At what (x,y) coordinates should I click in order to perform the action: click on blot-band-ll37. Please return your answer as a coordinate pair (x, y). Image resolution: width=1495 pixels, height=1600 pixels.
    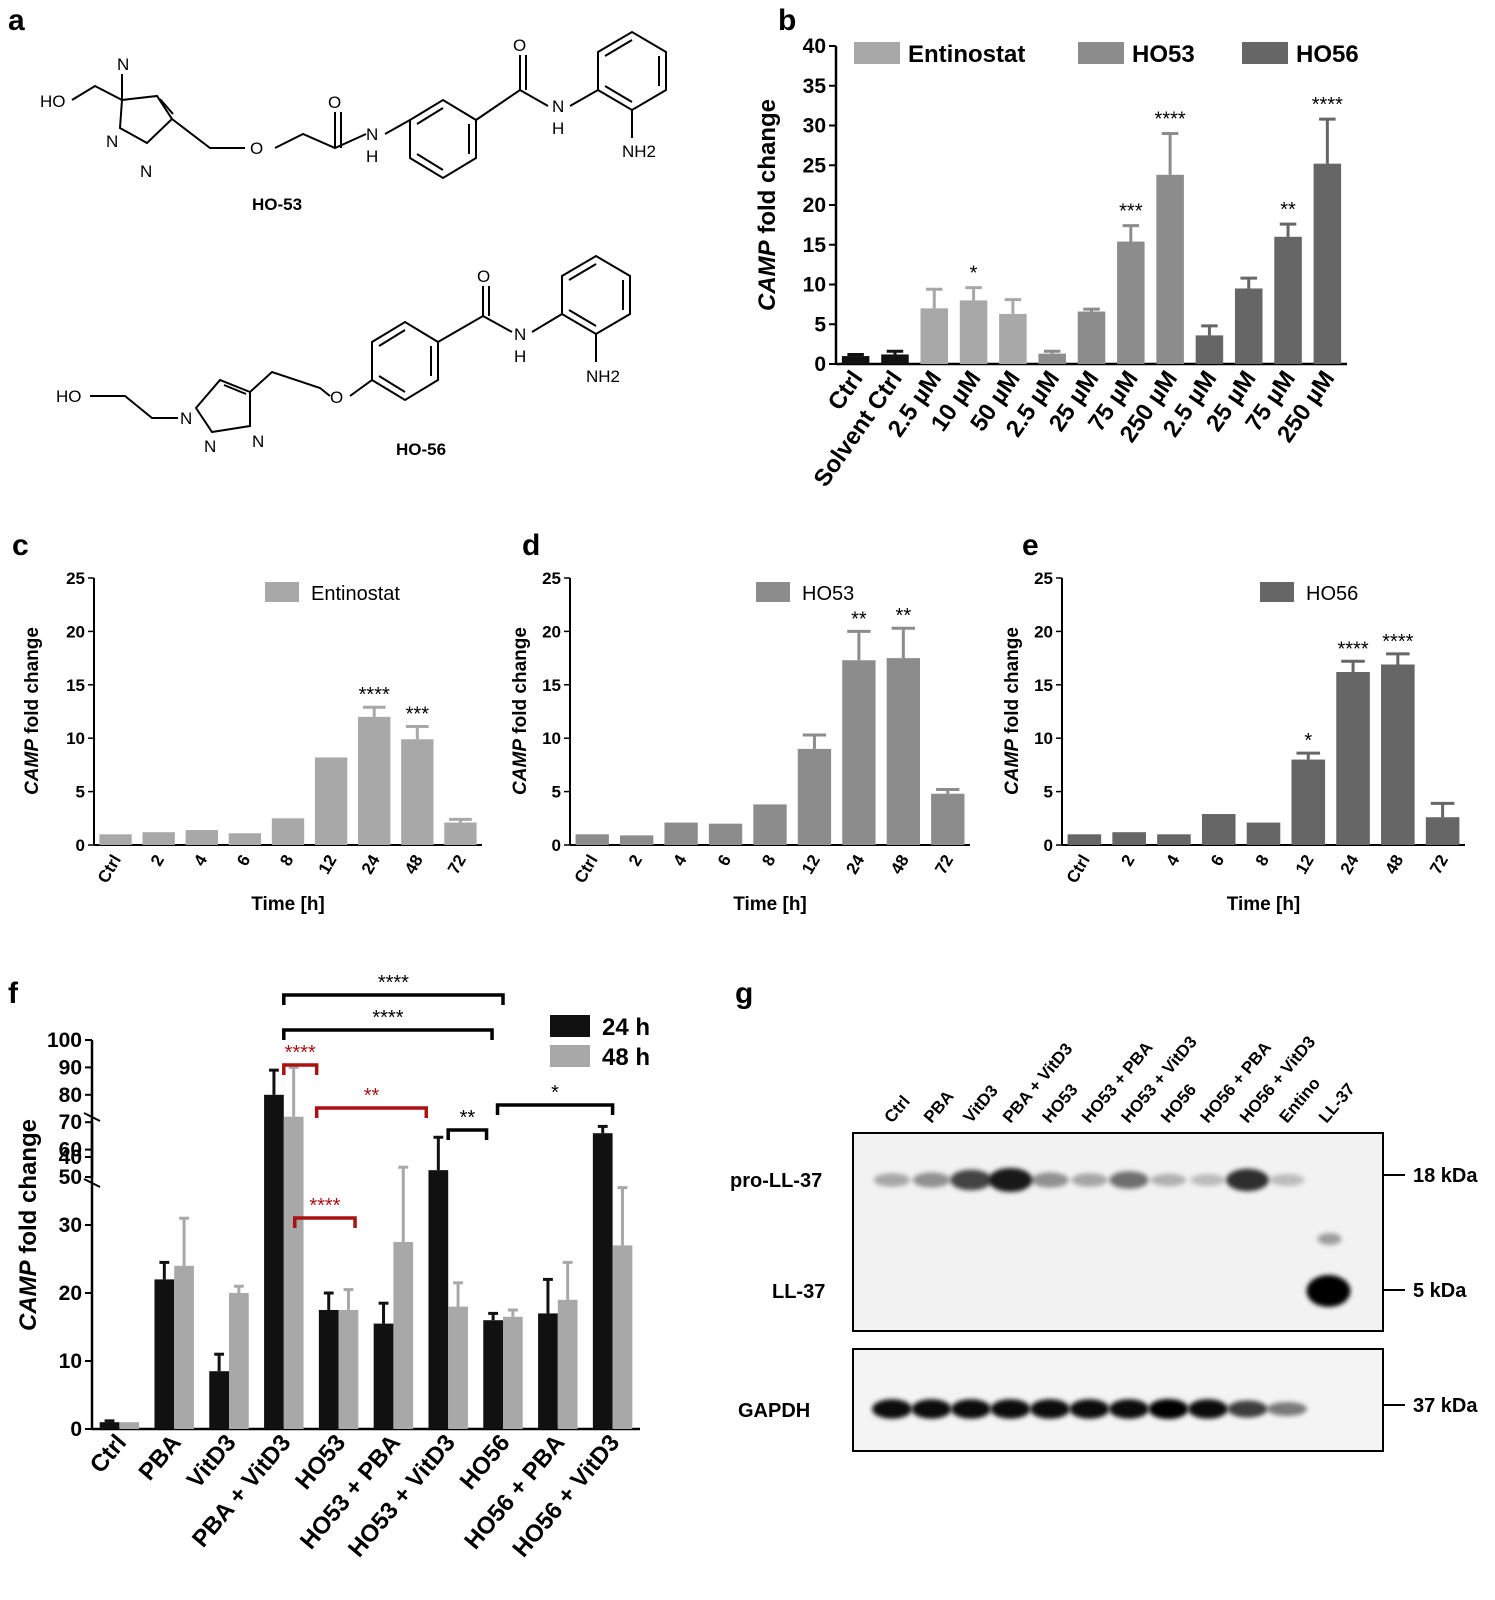
    Looking at the image, I should click on (1328, 1291).